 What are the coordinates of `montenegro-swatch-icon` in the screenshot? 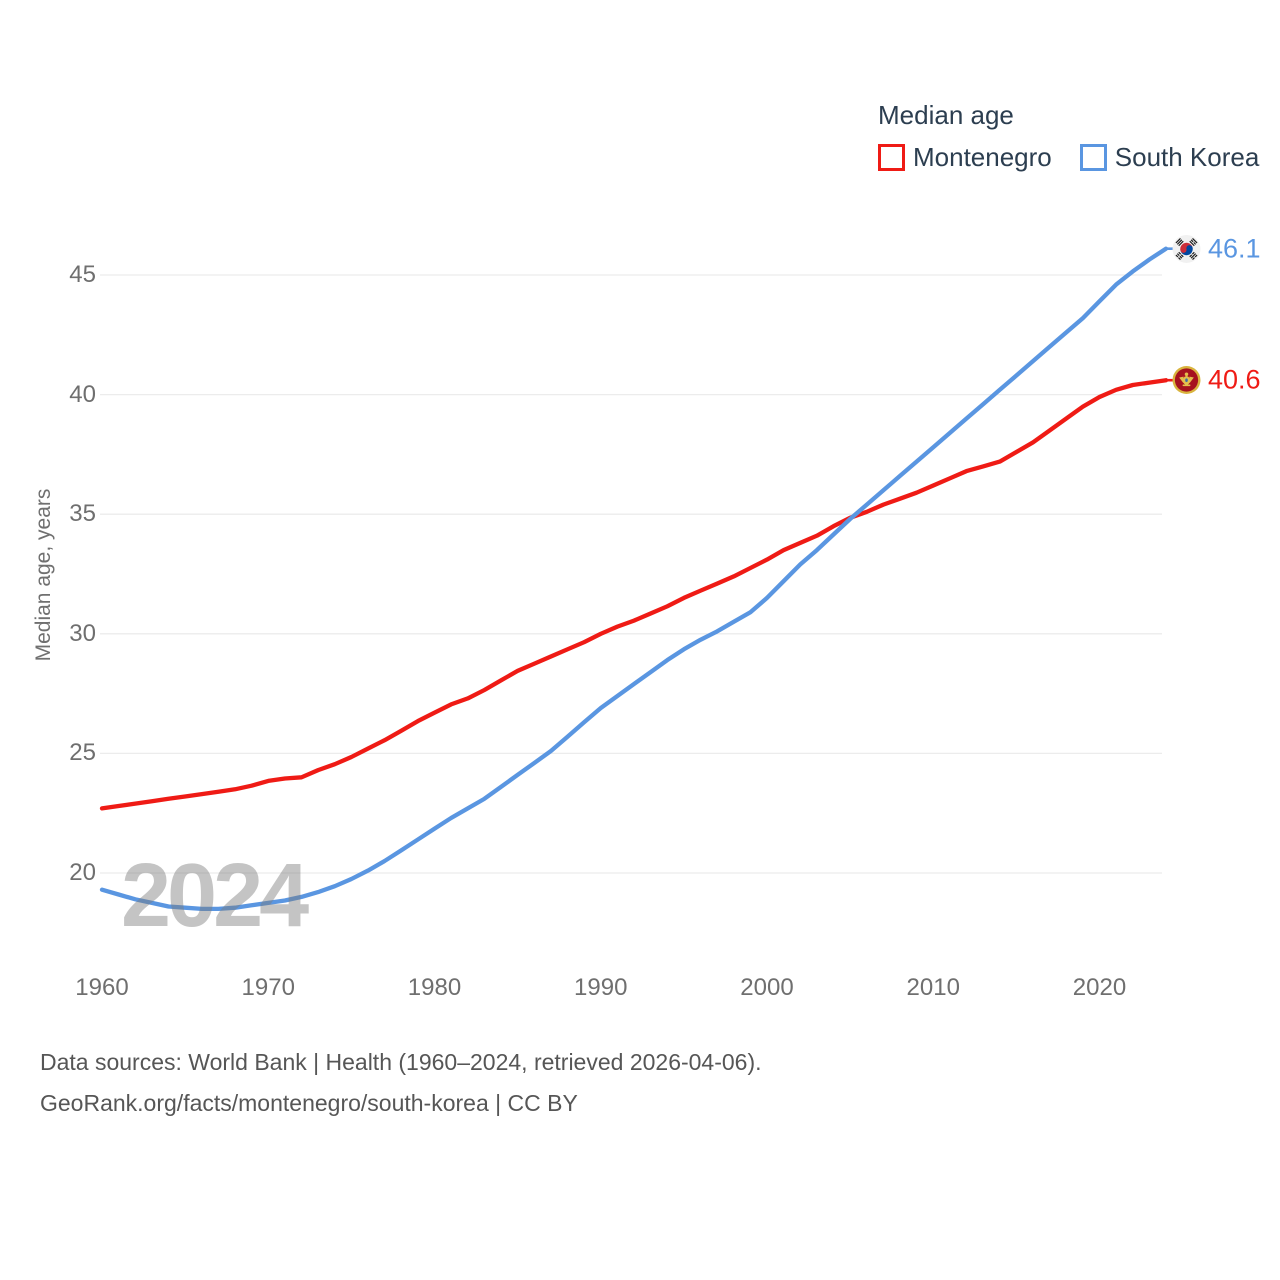 It's located at (891, 157).